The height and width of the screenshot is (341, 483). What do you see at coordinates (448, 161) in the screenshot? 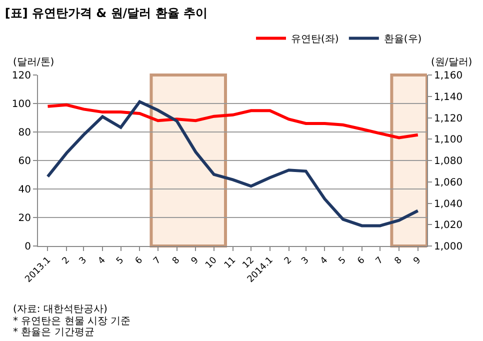
I see `y2-tick-label: 1,080` at bounding box center [448, 161].